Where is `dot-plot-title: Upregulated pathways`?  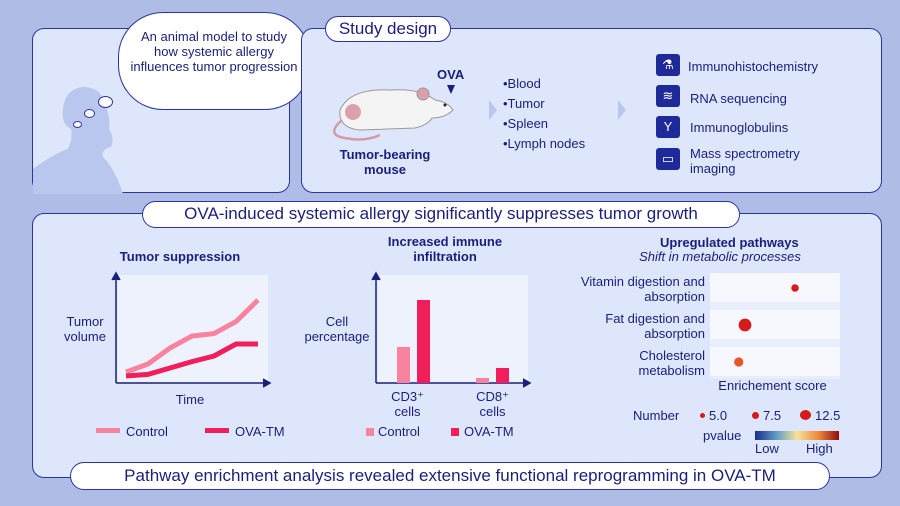 dot-plot-title: Upregulated pathways is located at coordinates (729, 242).